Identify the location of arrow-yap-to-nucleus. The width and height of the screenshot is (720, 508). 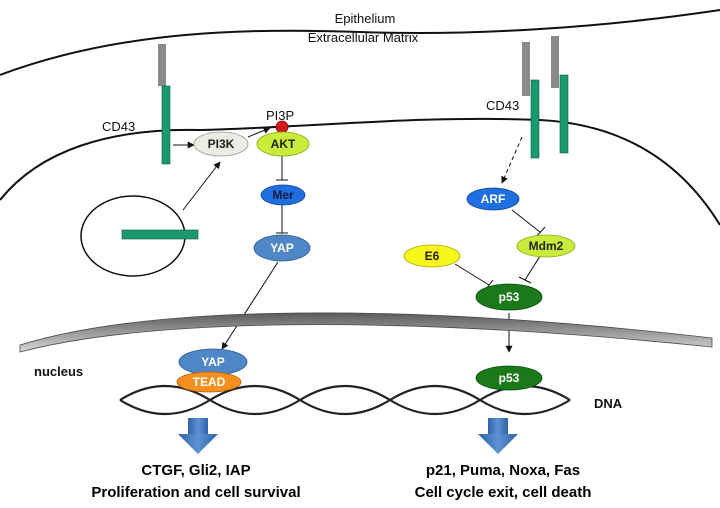
(250, 305).